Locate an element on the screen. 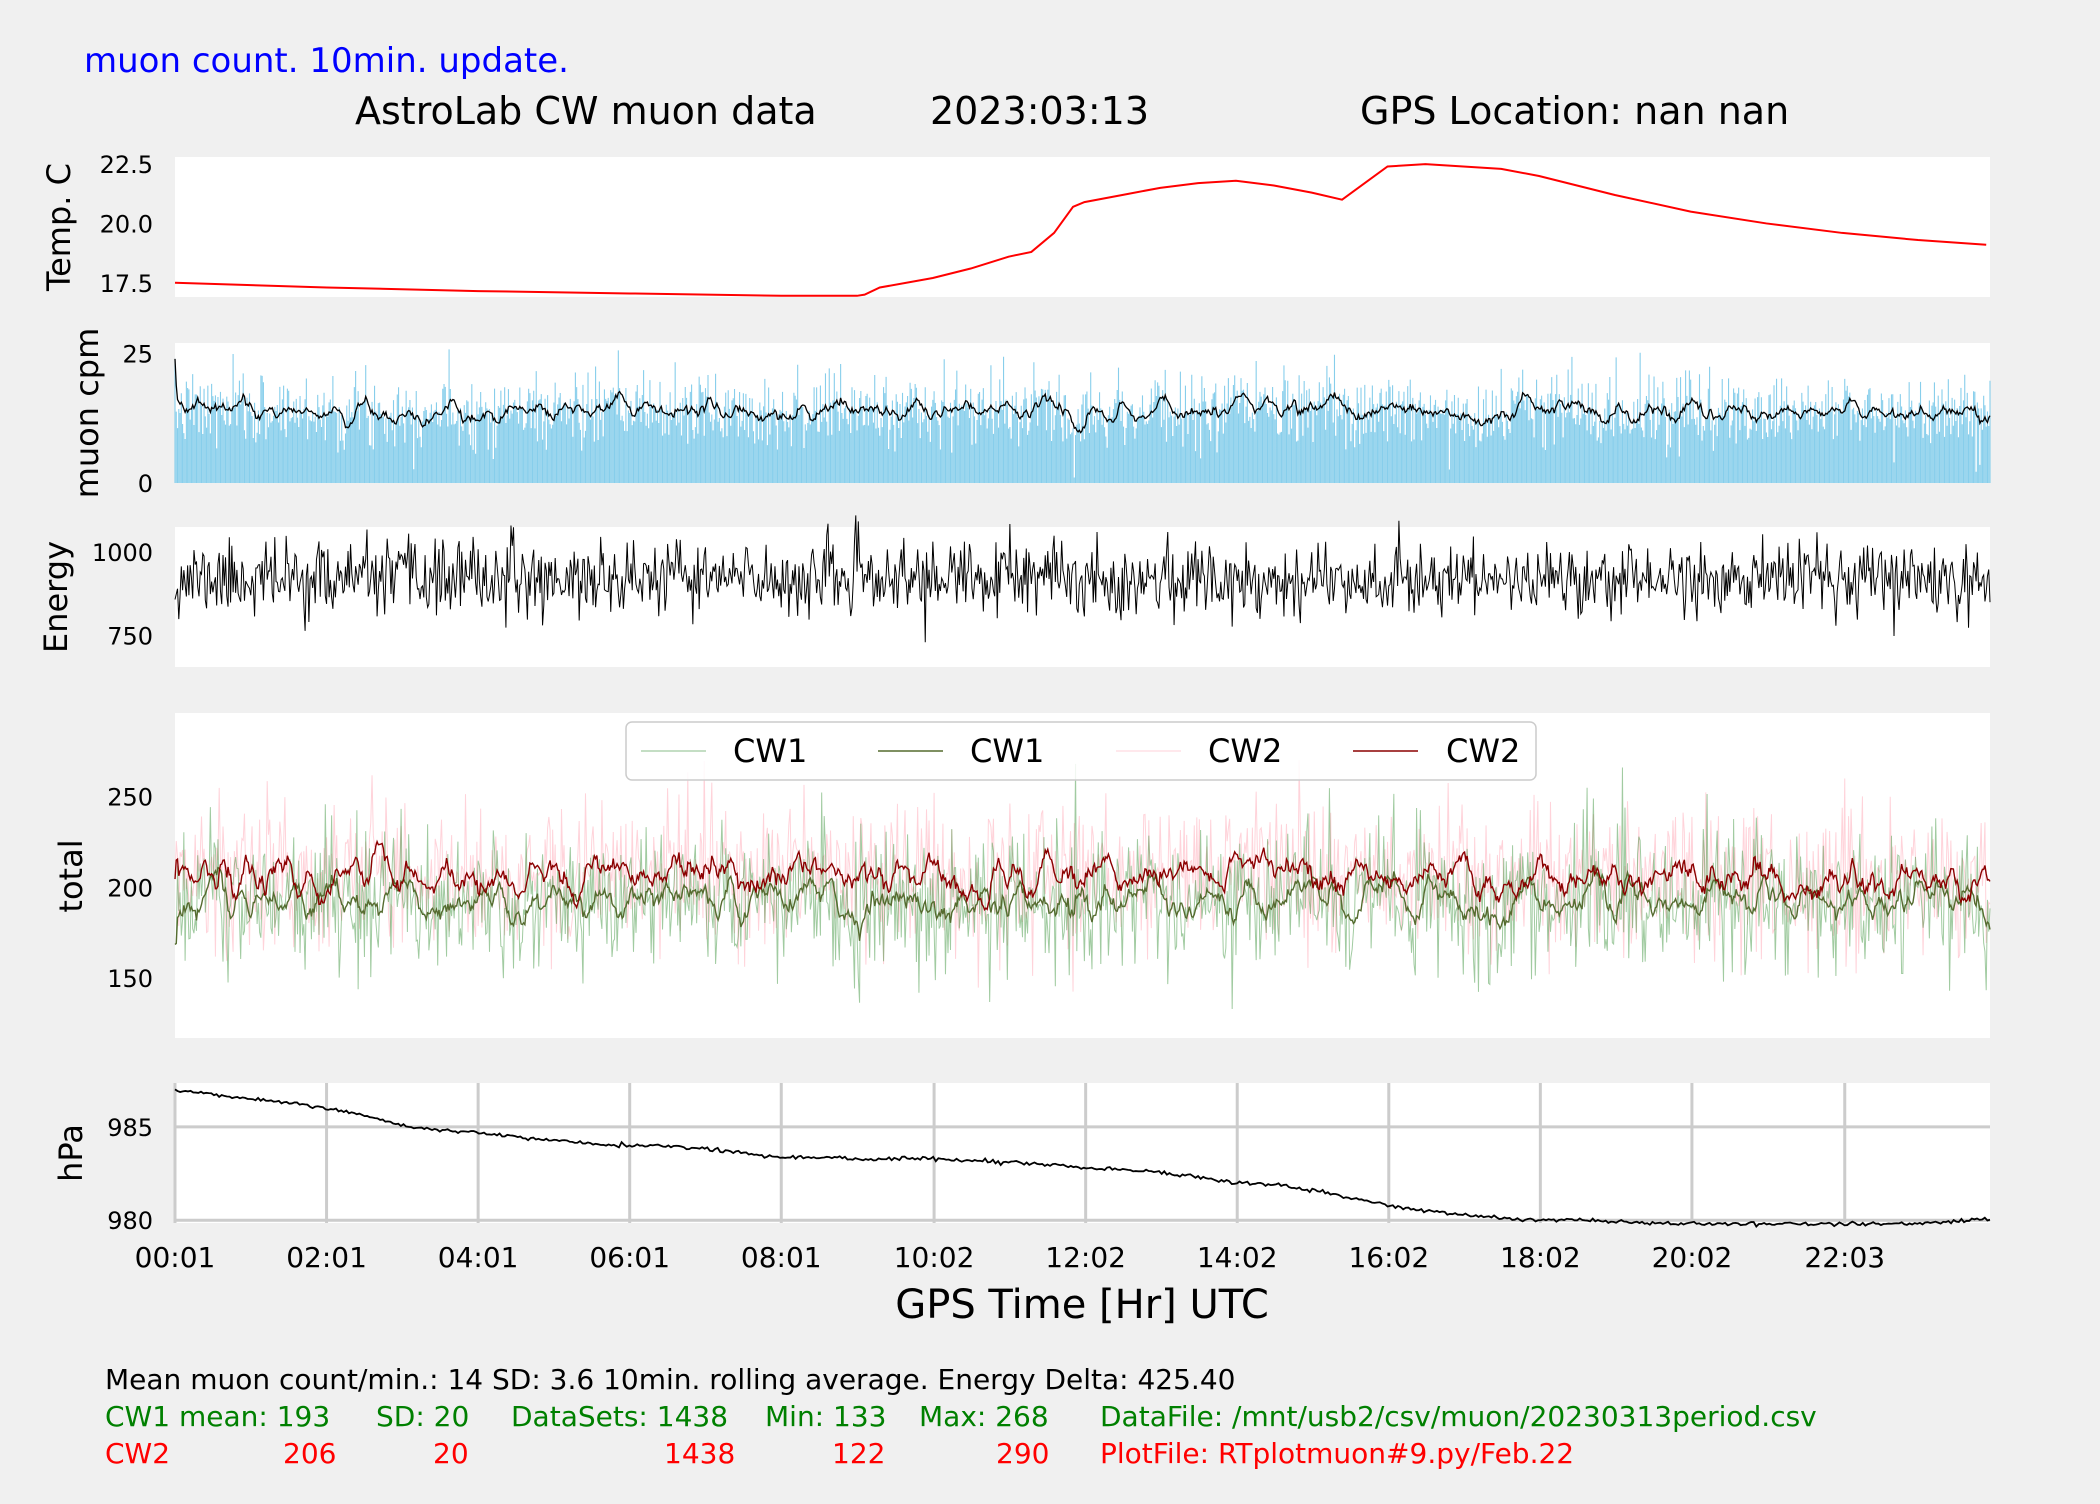 This screenshot has height=1504, width=2100. total-ytick: 150 is located at coordinates (130, 979).